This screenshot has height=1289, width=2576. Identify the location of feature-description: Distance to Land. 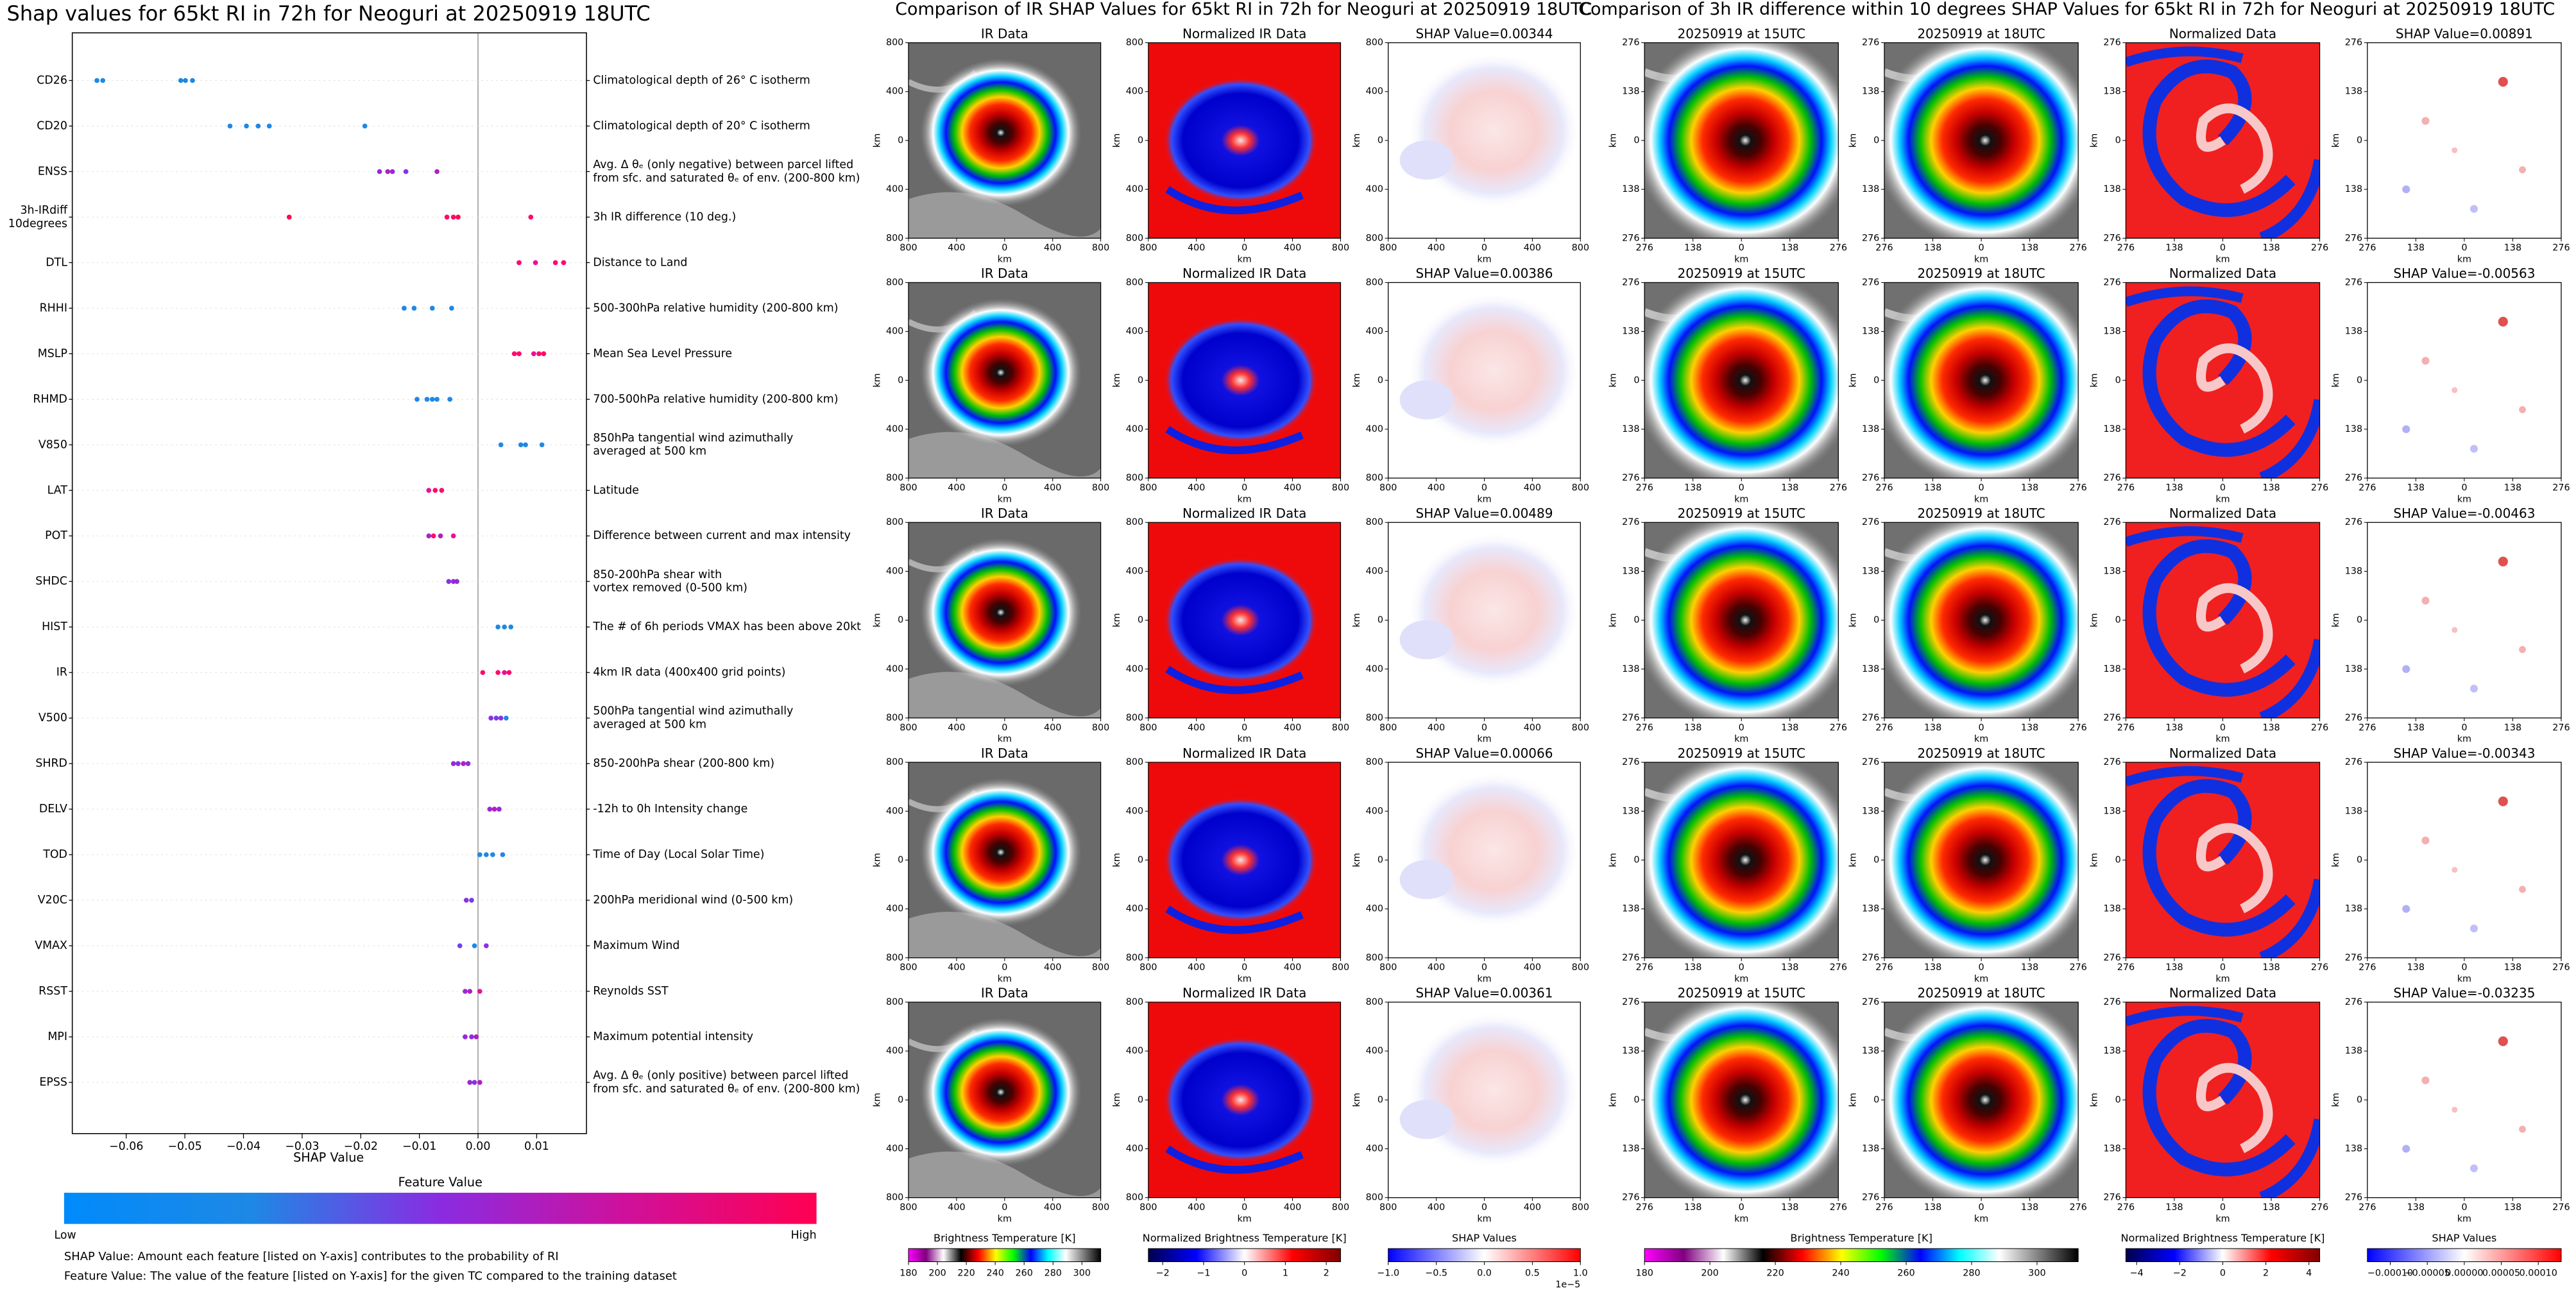
(640, 262).